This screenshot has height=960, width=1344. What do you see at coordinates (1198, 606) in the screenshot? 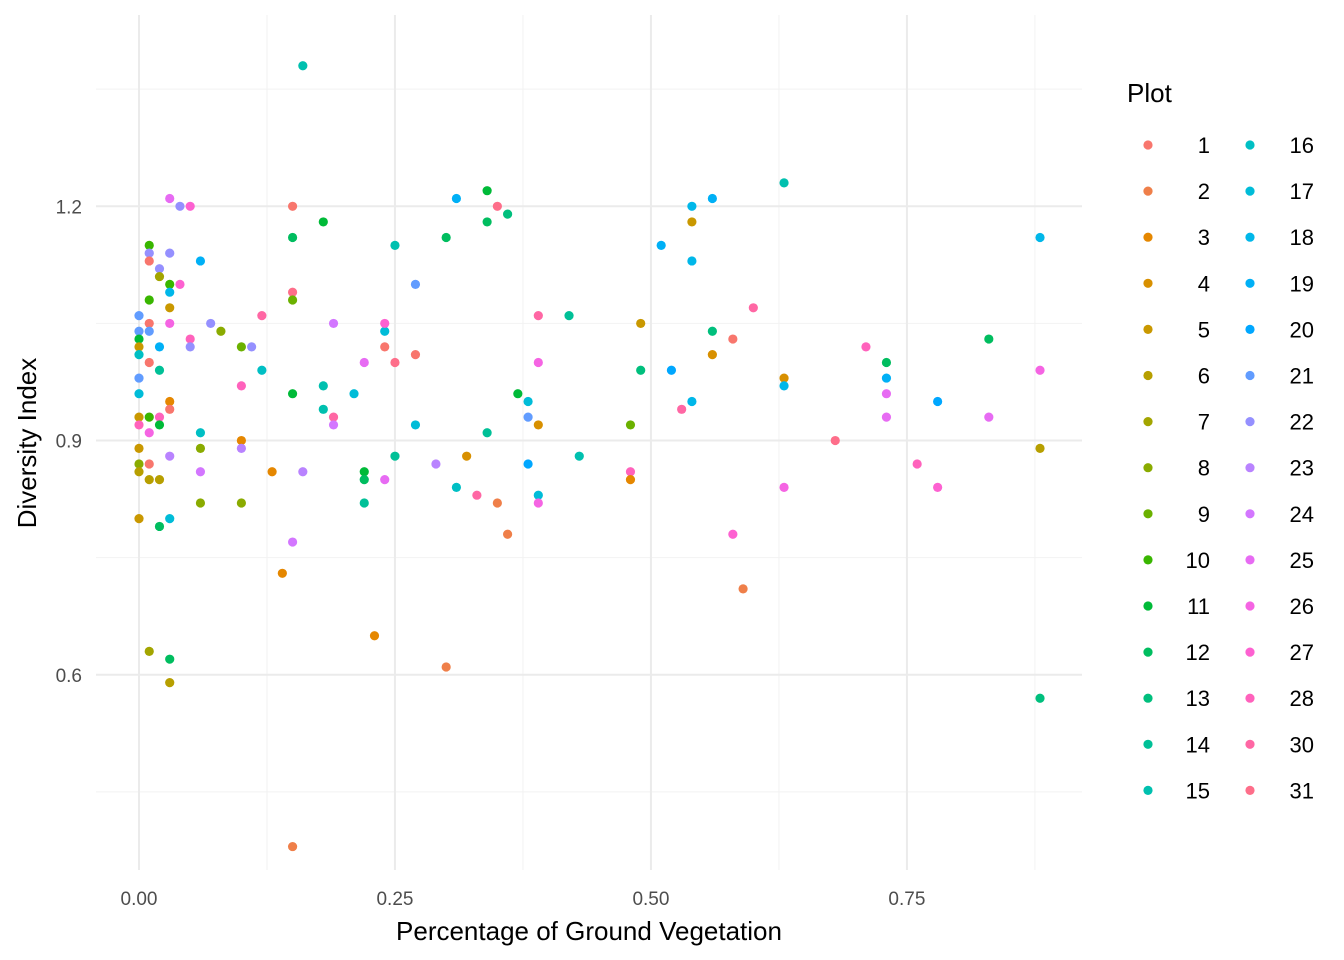
I see `legend-label: 11` at bounding box center [1198, 606].